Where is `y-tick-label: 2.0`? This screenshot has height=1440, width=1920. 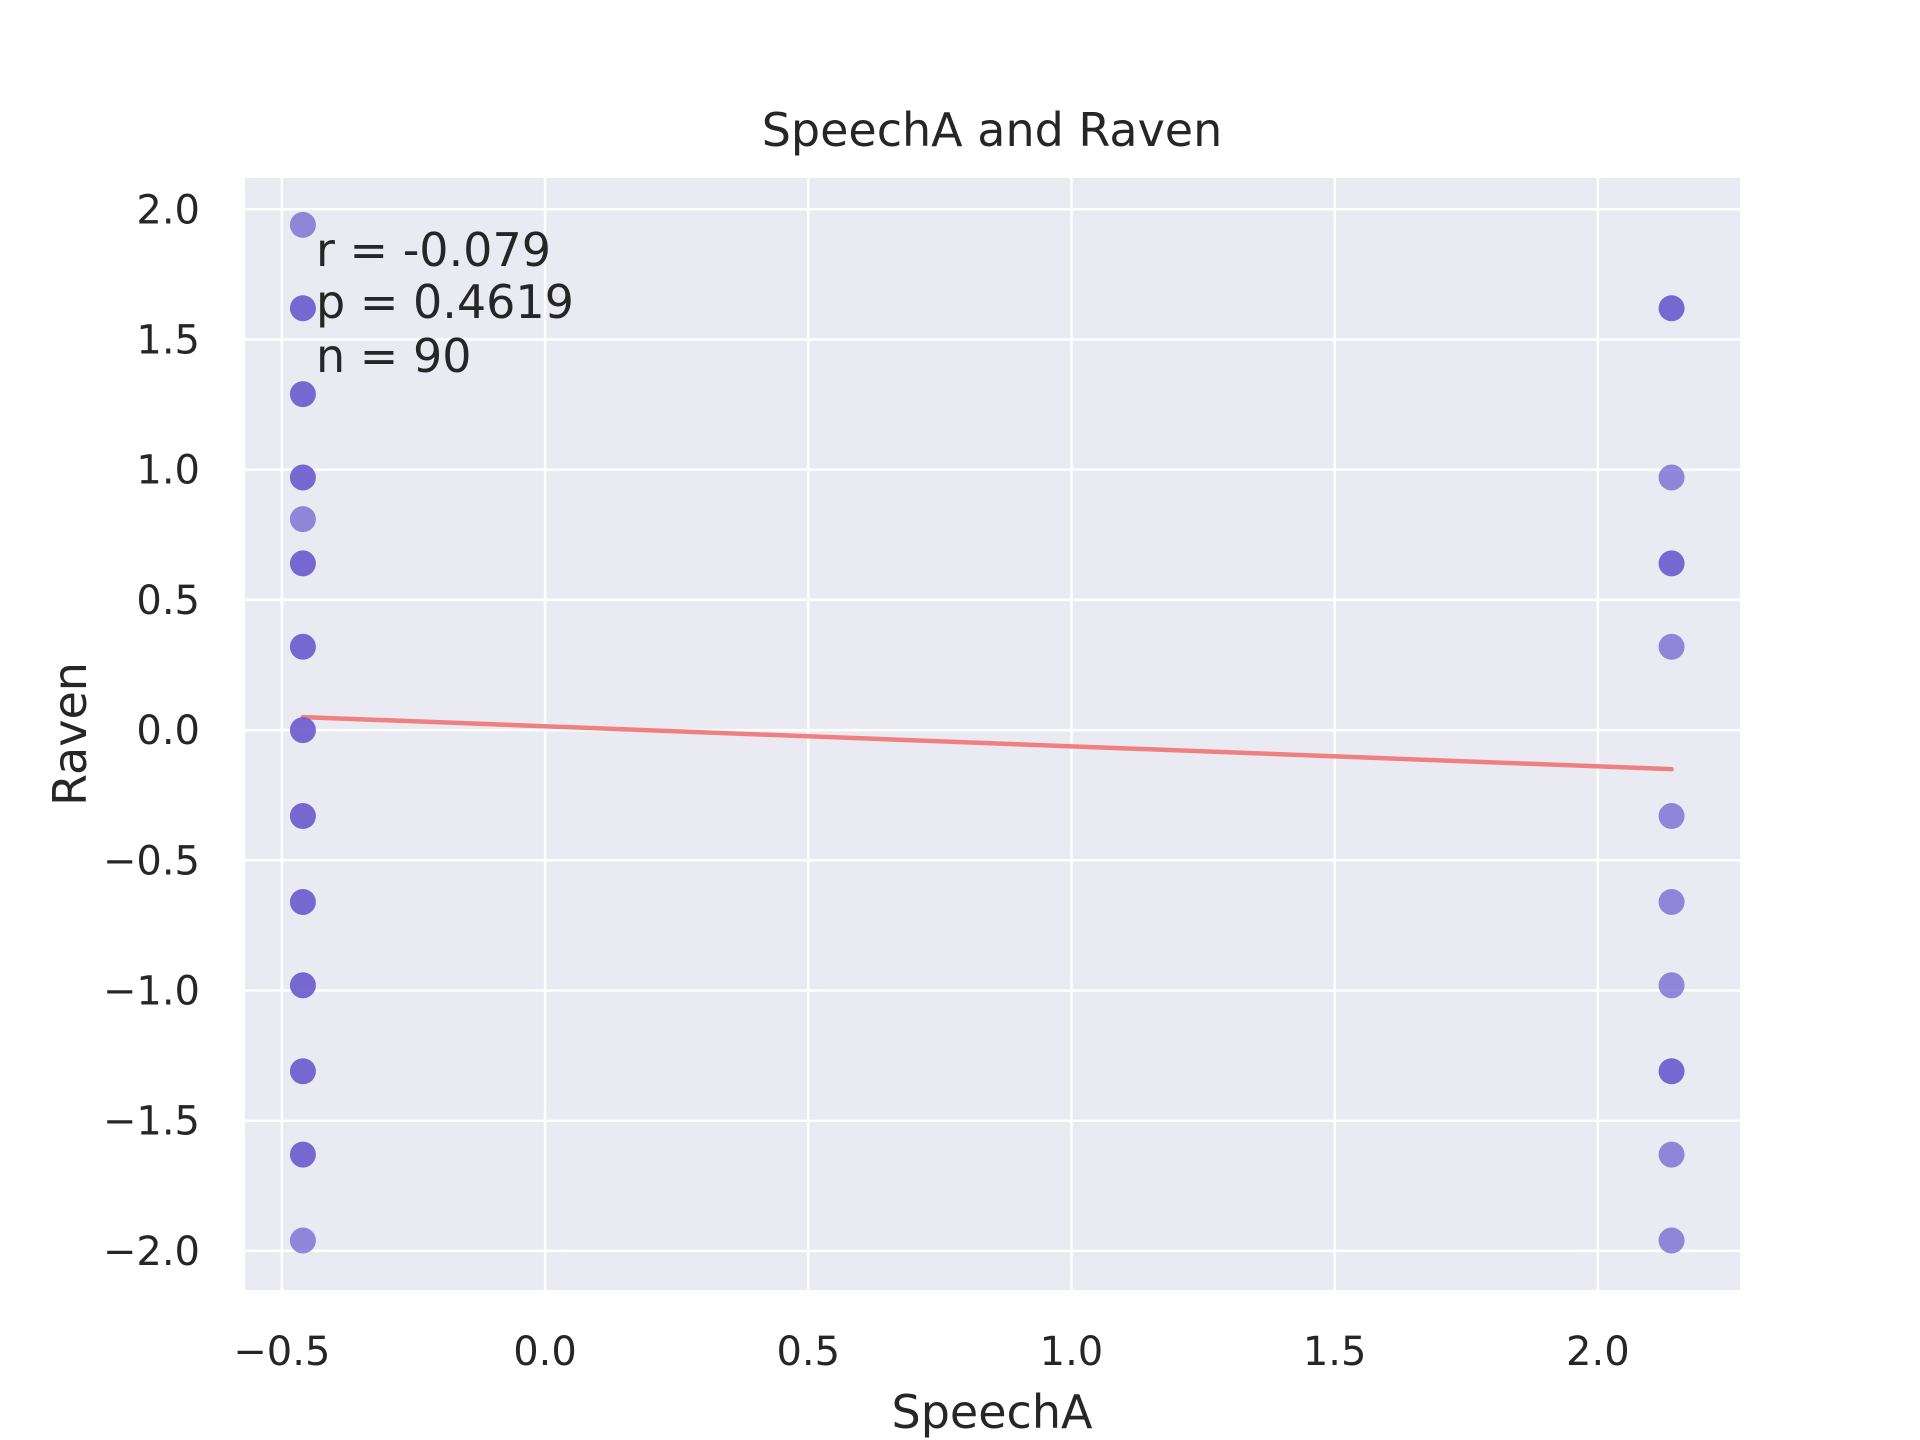
y-tick-label: 2.0 is located at coordinates (168, 210).